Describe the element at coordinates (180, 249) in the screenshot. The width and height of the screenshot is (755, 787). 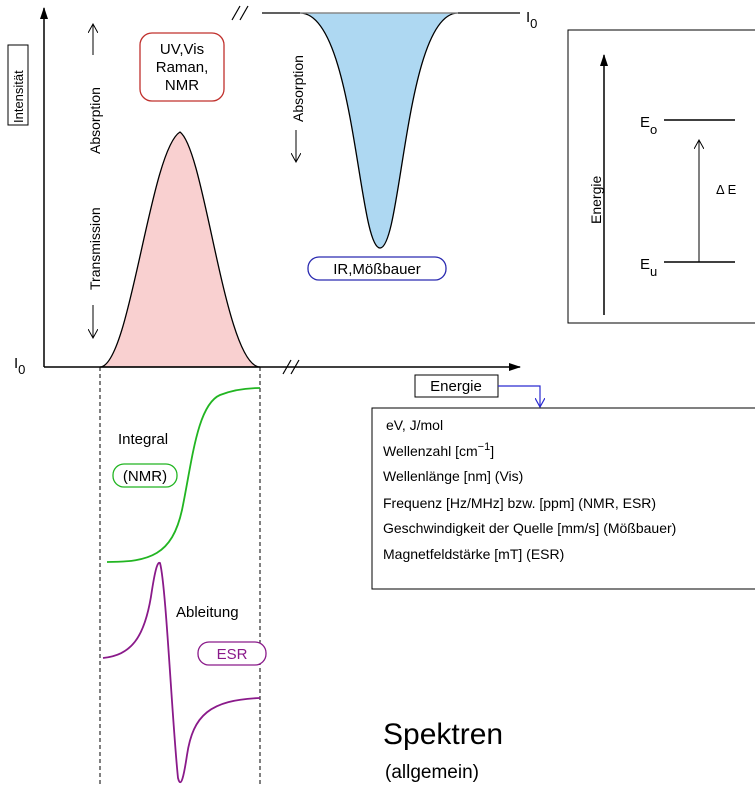
I see `emission-peak` at that location.